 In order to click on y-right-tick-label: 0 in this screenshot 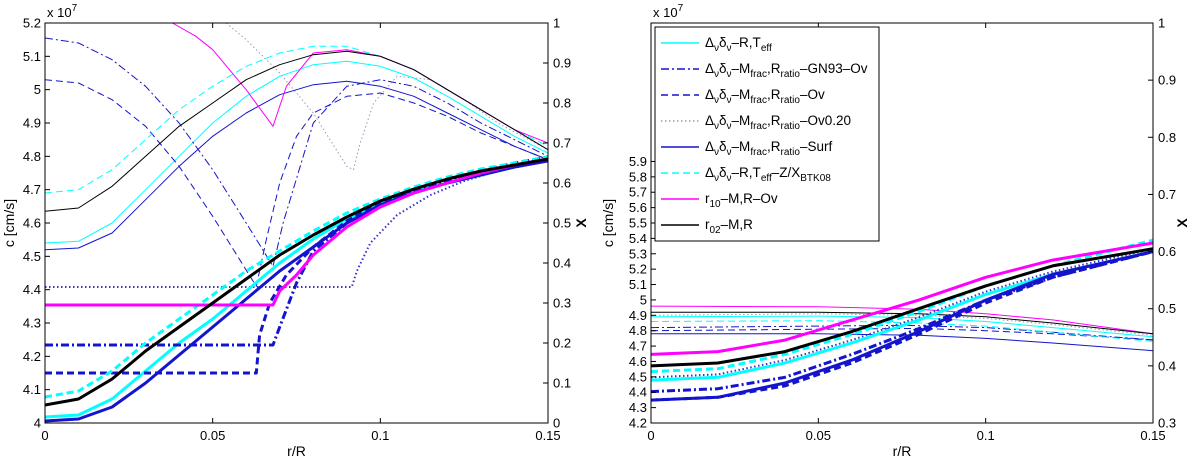, I will do `click(556, 423)`.